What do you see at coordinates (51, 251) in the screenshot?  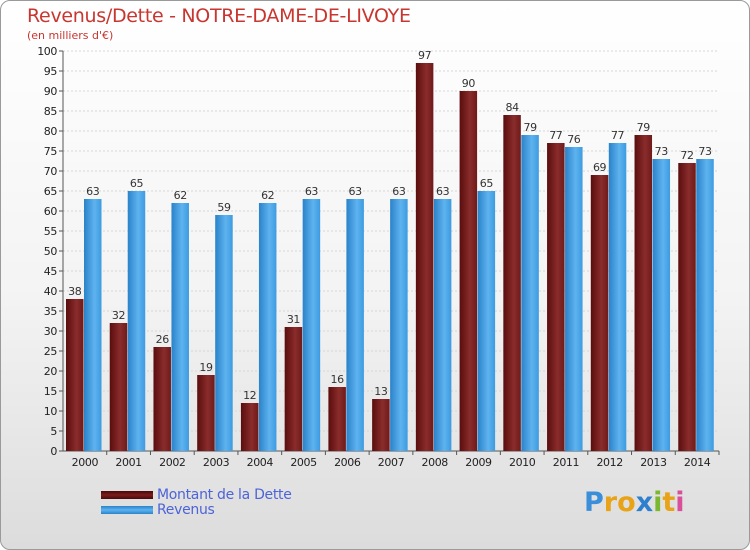 I see `y-tick-label: 50` at bounding box center [51, 251].